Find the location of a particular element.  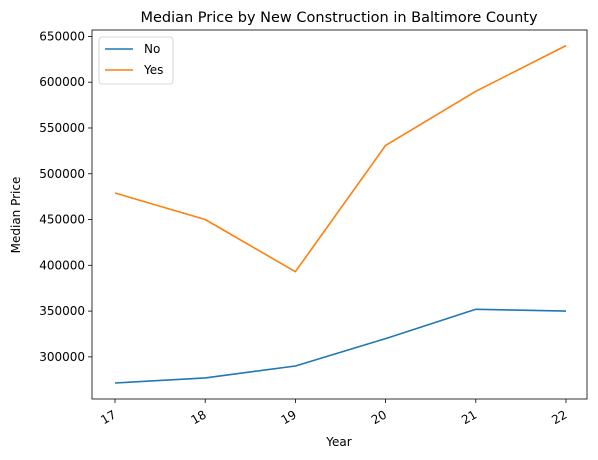

x-tick-label: 17 is located at coordinates (108, 417).